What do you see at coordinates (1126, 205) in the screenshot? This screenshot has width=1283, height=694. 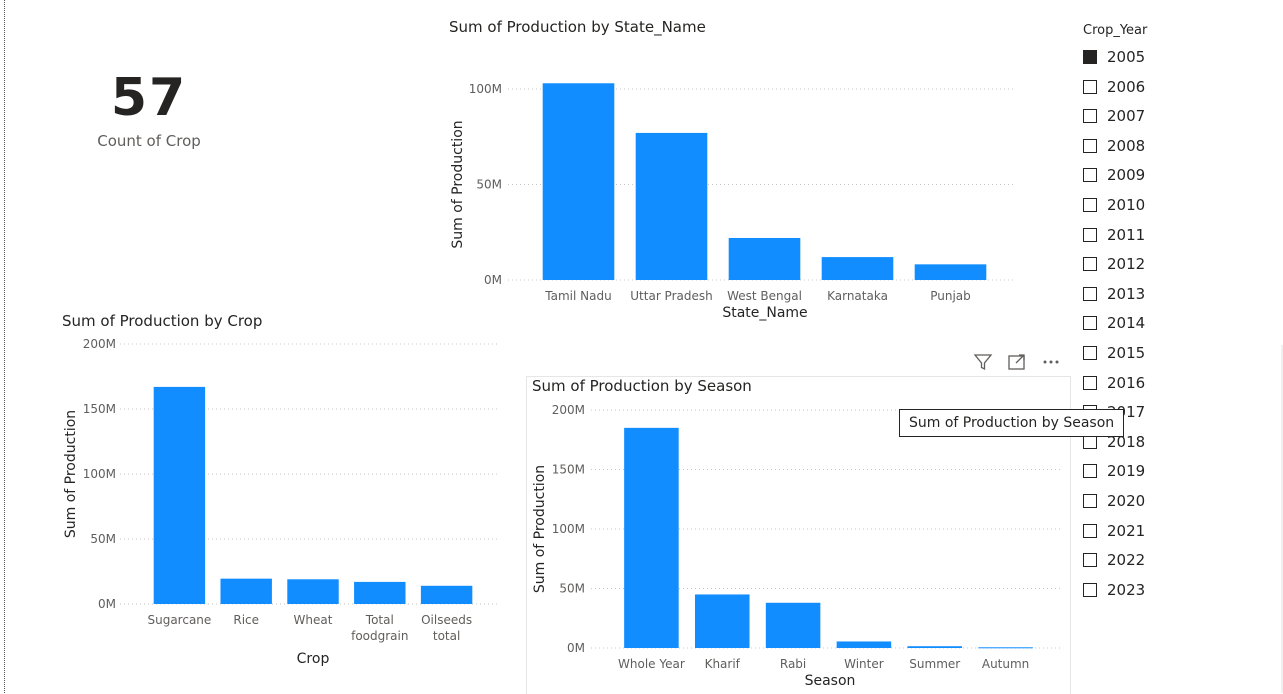 I see `slicer-item-label: 2010` at bounding box center [1126, 205].